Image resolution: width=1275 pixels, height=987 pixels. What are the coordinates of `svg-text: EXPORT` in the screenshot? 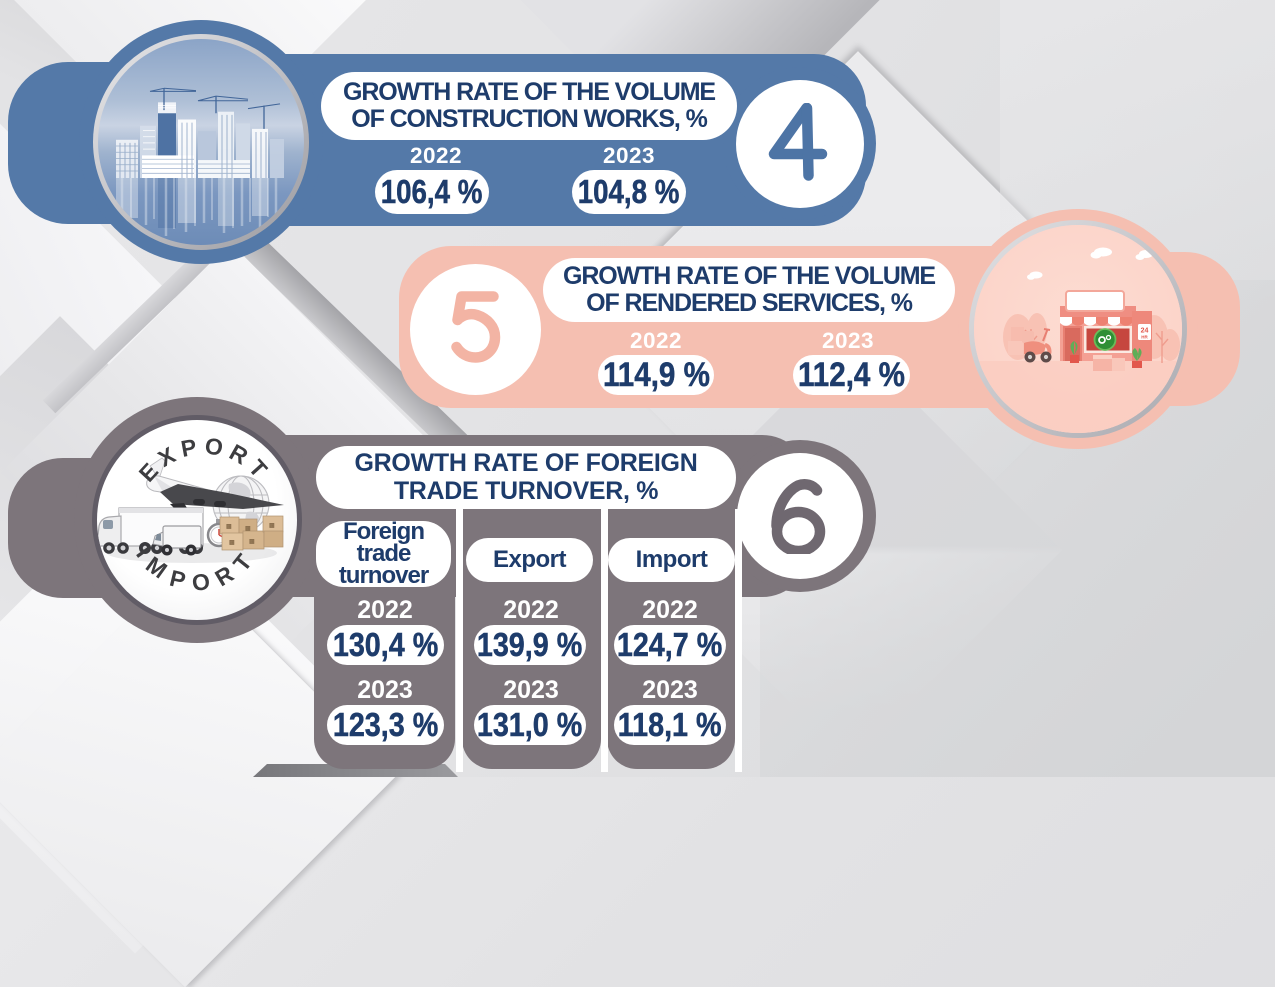 It's located at (205, 459).